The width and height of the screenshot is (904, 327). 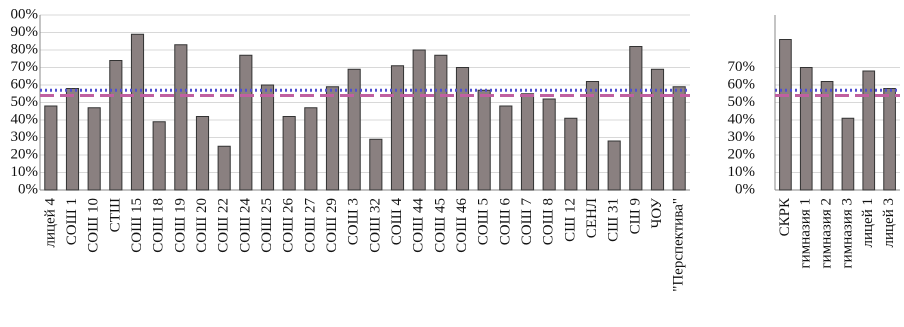 I want to click on x-tick-label: СШ 31, so click(x=614, y=220).